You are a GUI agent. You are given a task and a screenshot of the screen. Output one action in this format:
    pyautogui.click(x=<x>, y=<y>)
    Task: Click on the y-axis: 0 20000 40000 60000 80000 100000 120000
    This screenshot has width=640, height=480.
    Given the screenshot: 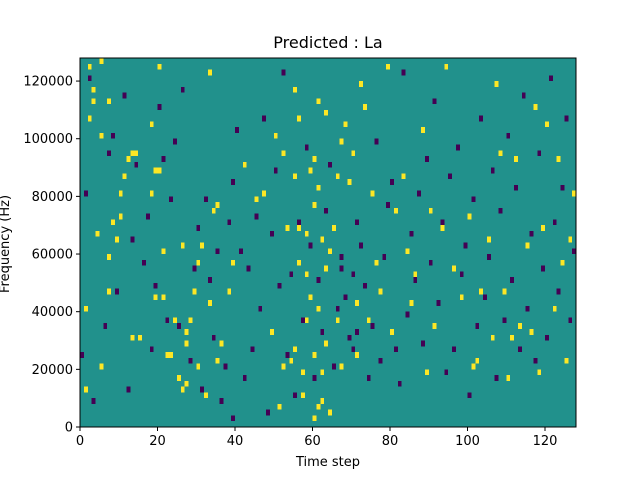 What is the action you would take?
    pyautogui.click(x=51, y=255)
    